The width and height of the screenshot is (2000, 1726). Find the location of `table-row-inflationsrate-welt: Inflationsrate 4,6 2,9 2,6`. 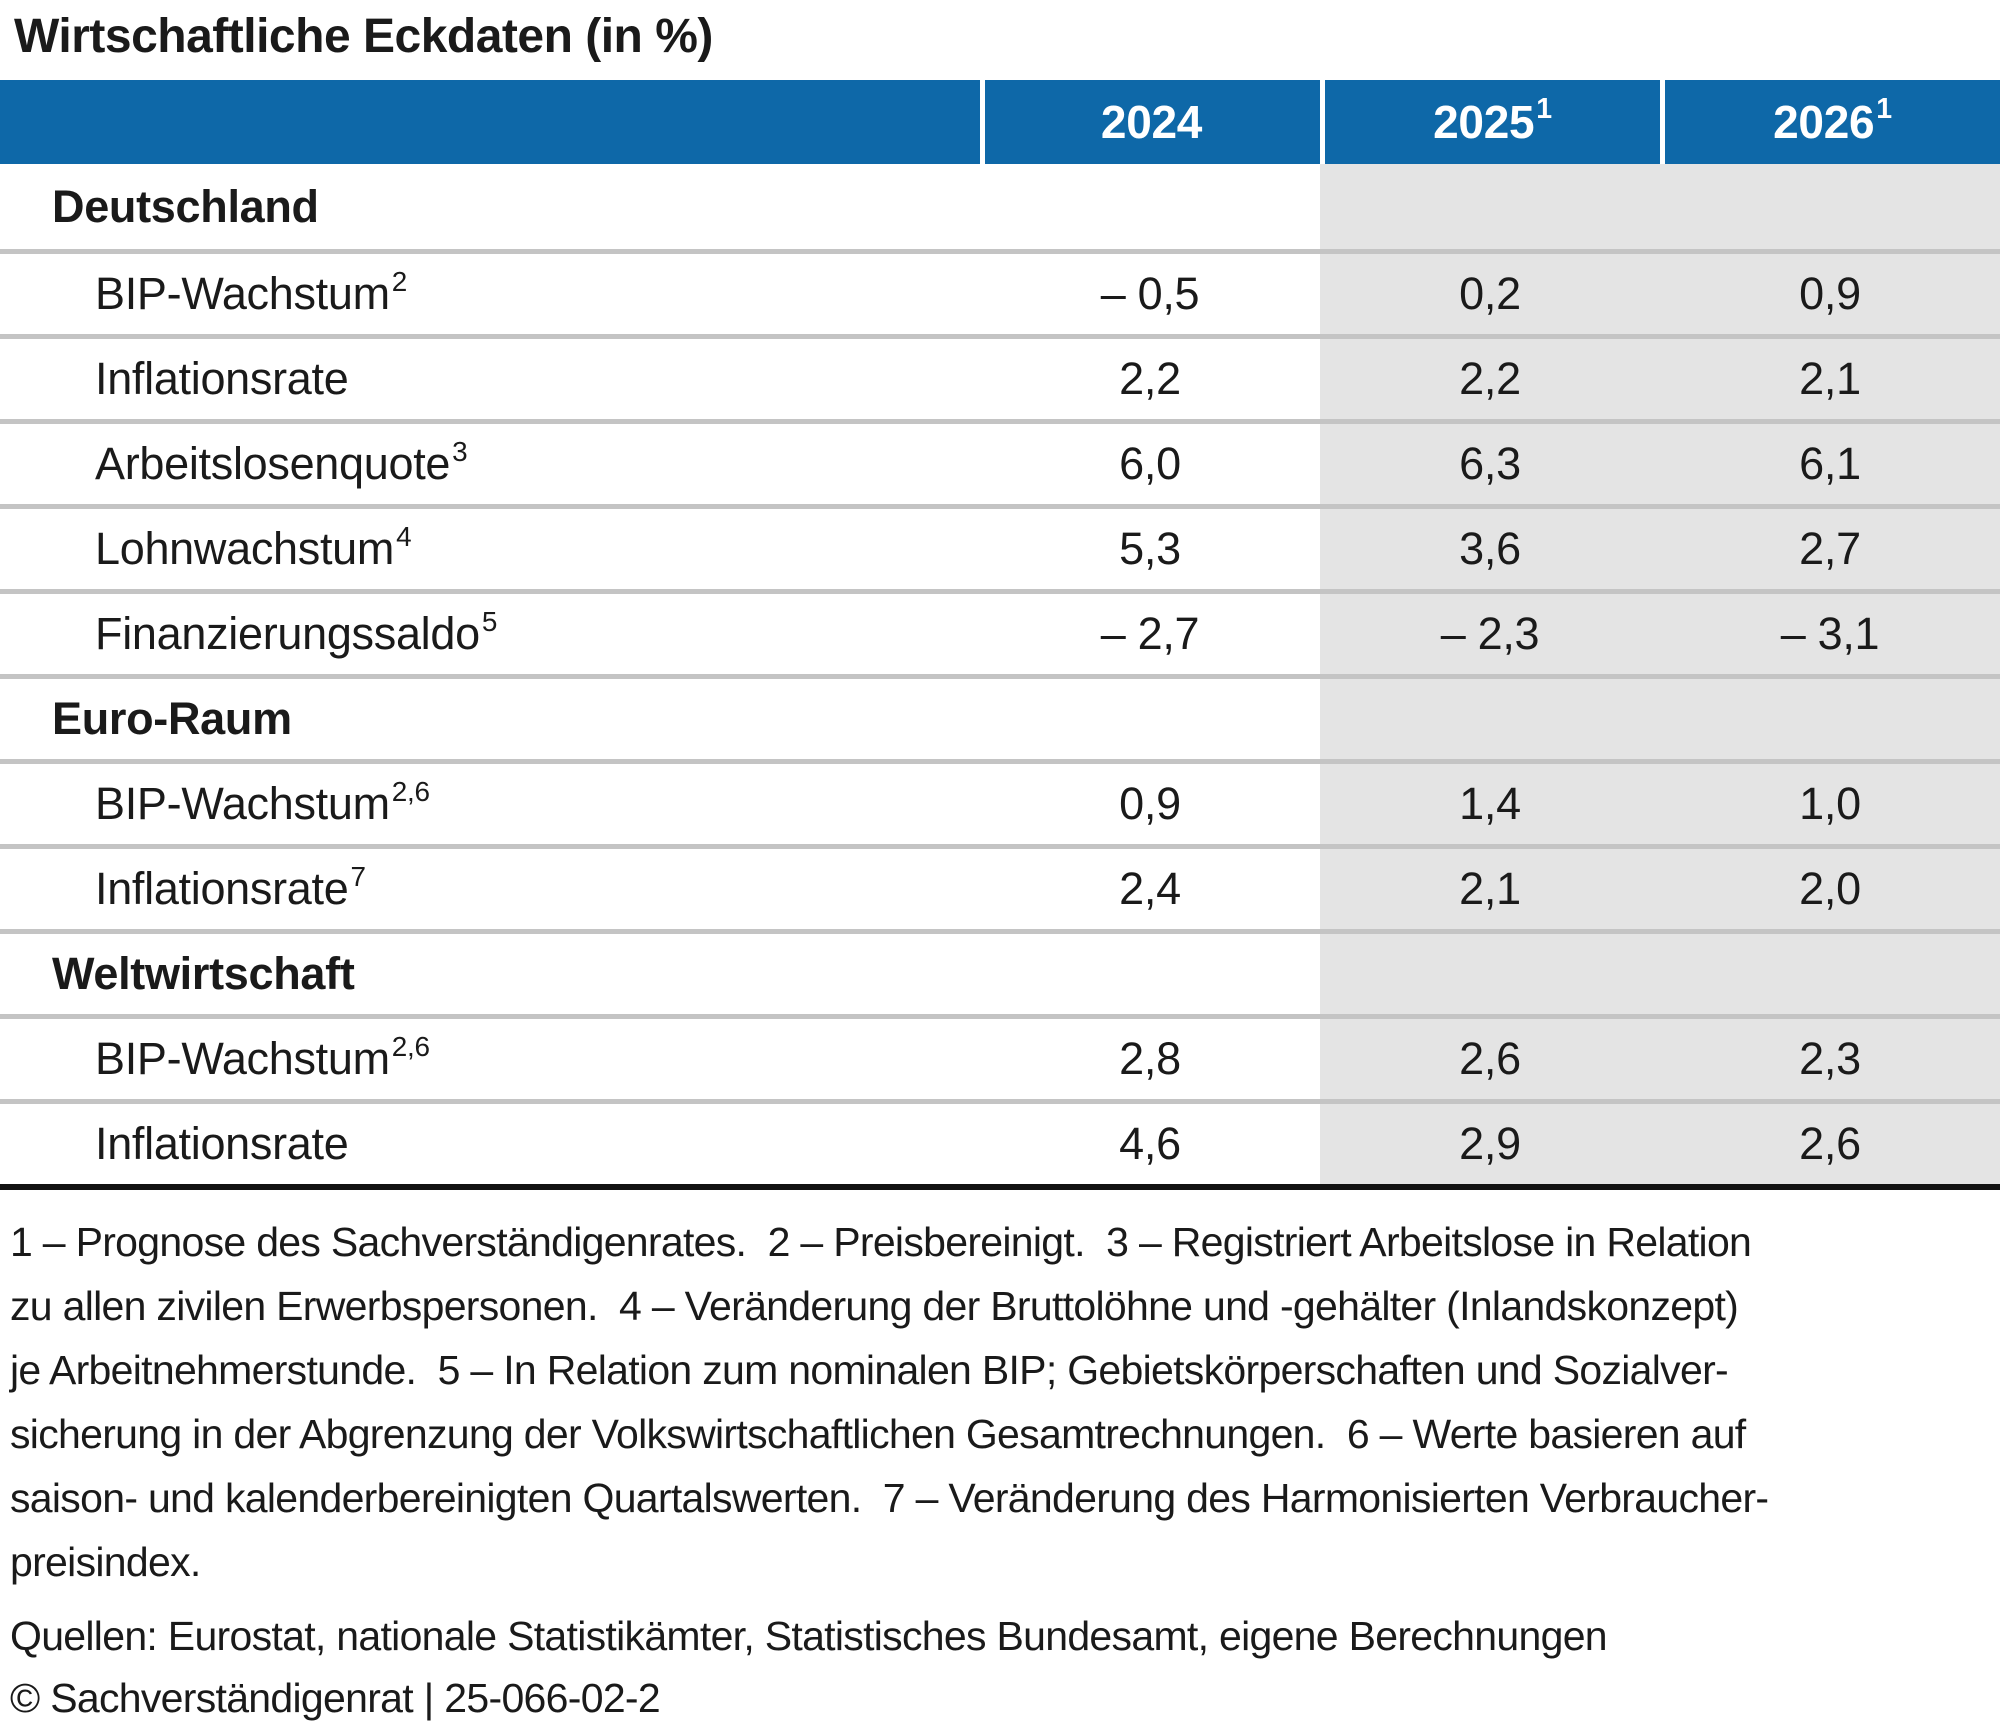

table-row-inflationsrate-welt: Inflationsrate 4,6 2,9 2,6 is located at coordinates (1000, 1141).